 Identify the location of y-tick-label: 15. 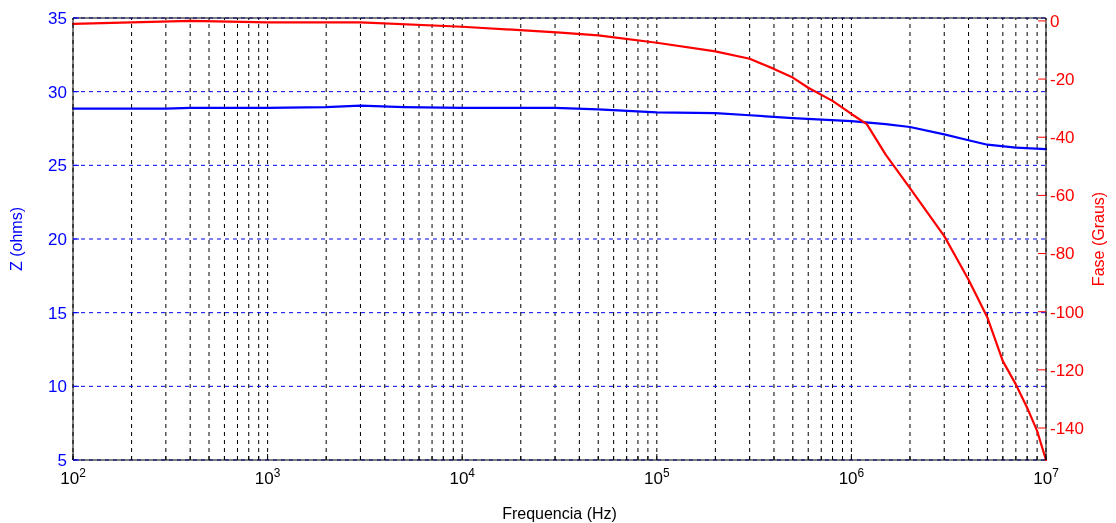
(57, 313).